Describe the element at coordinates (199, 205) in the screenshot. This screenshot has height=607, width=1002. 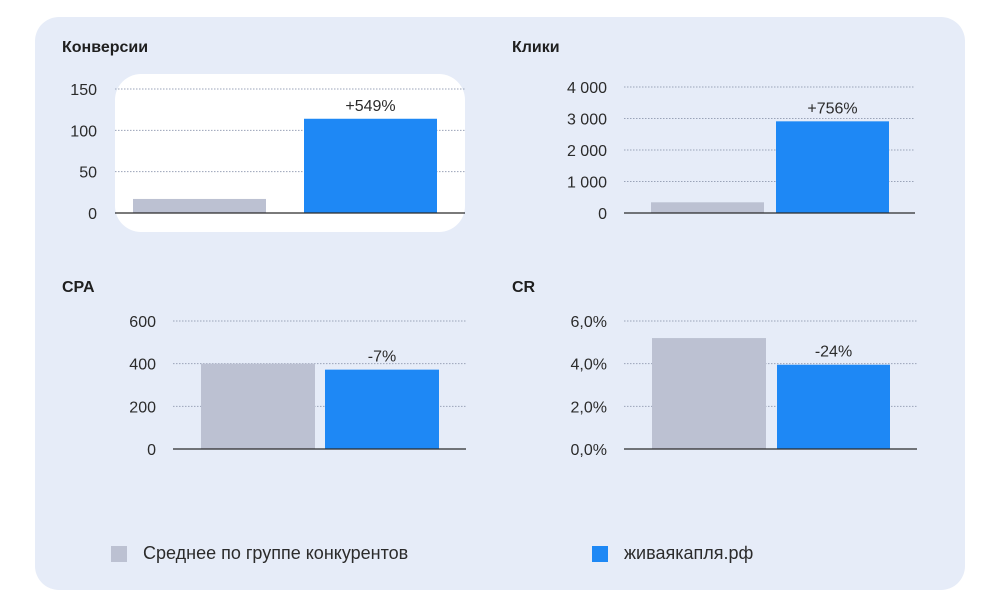
I see `bar-conversions-competitors` at that location.